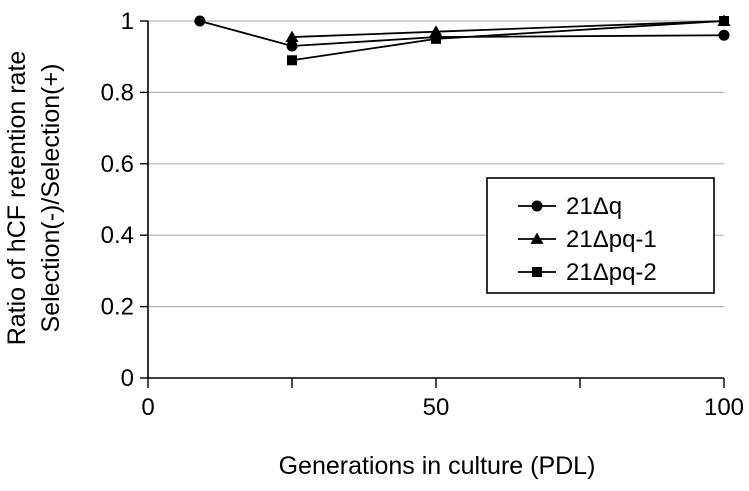 The width and height of the screenshot is (749, 491). I want to click on x-tick-labels: 0 50 100, so click(442, 407).